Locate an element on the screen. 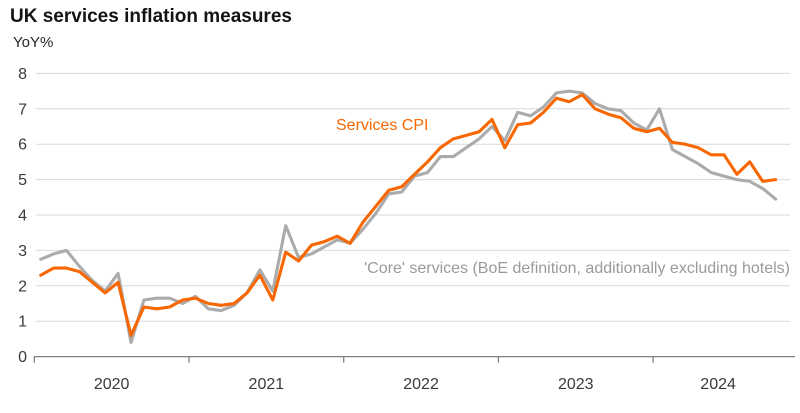  x-tick-label: 2020 is located at coordinates (112, 384).